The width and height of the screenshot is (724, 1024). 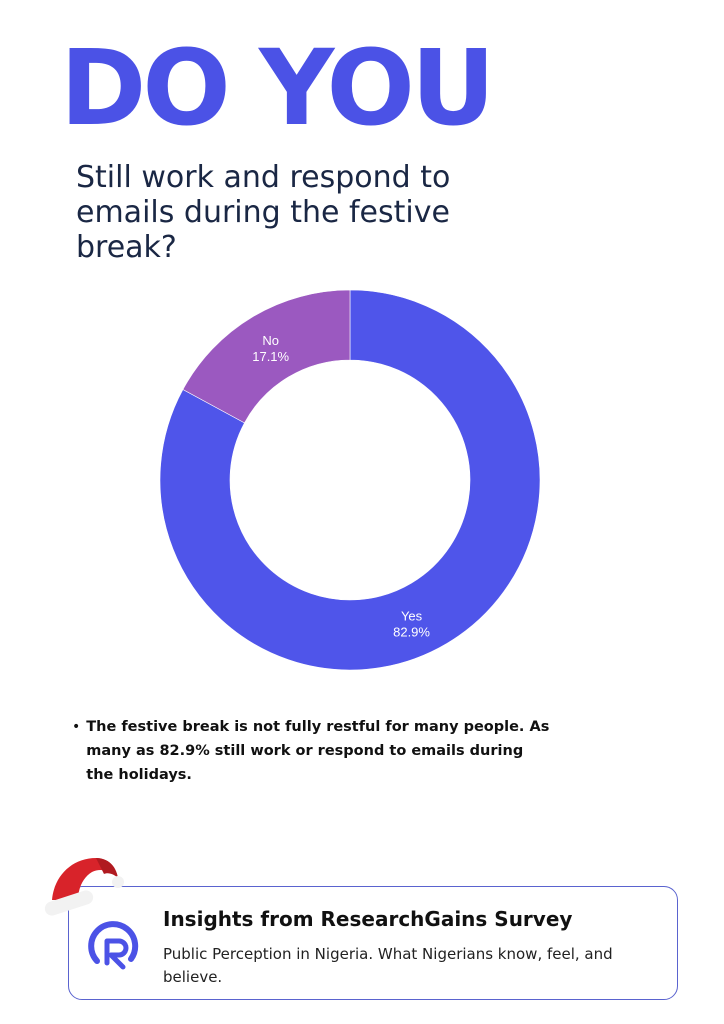 What do you see at coordinates (411, 631) in the screenshot?
I see `slice-label-value: 82.9%` at bounding box center [411, 631].